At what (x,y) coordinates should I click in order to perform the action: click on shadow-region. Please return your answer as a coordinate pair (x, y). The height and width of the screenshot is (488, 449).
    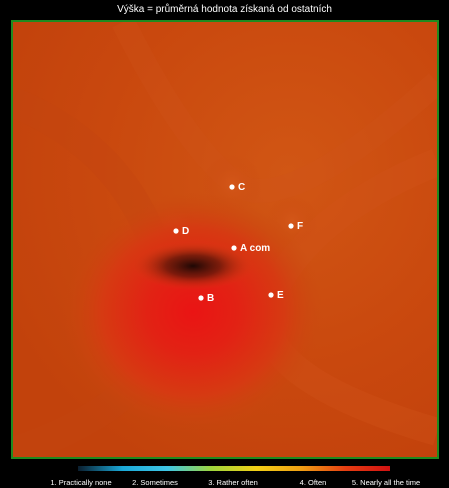
    Looking at the image, I should click on (193, 266).